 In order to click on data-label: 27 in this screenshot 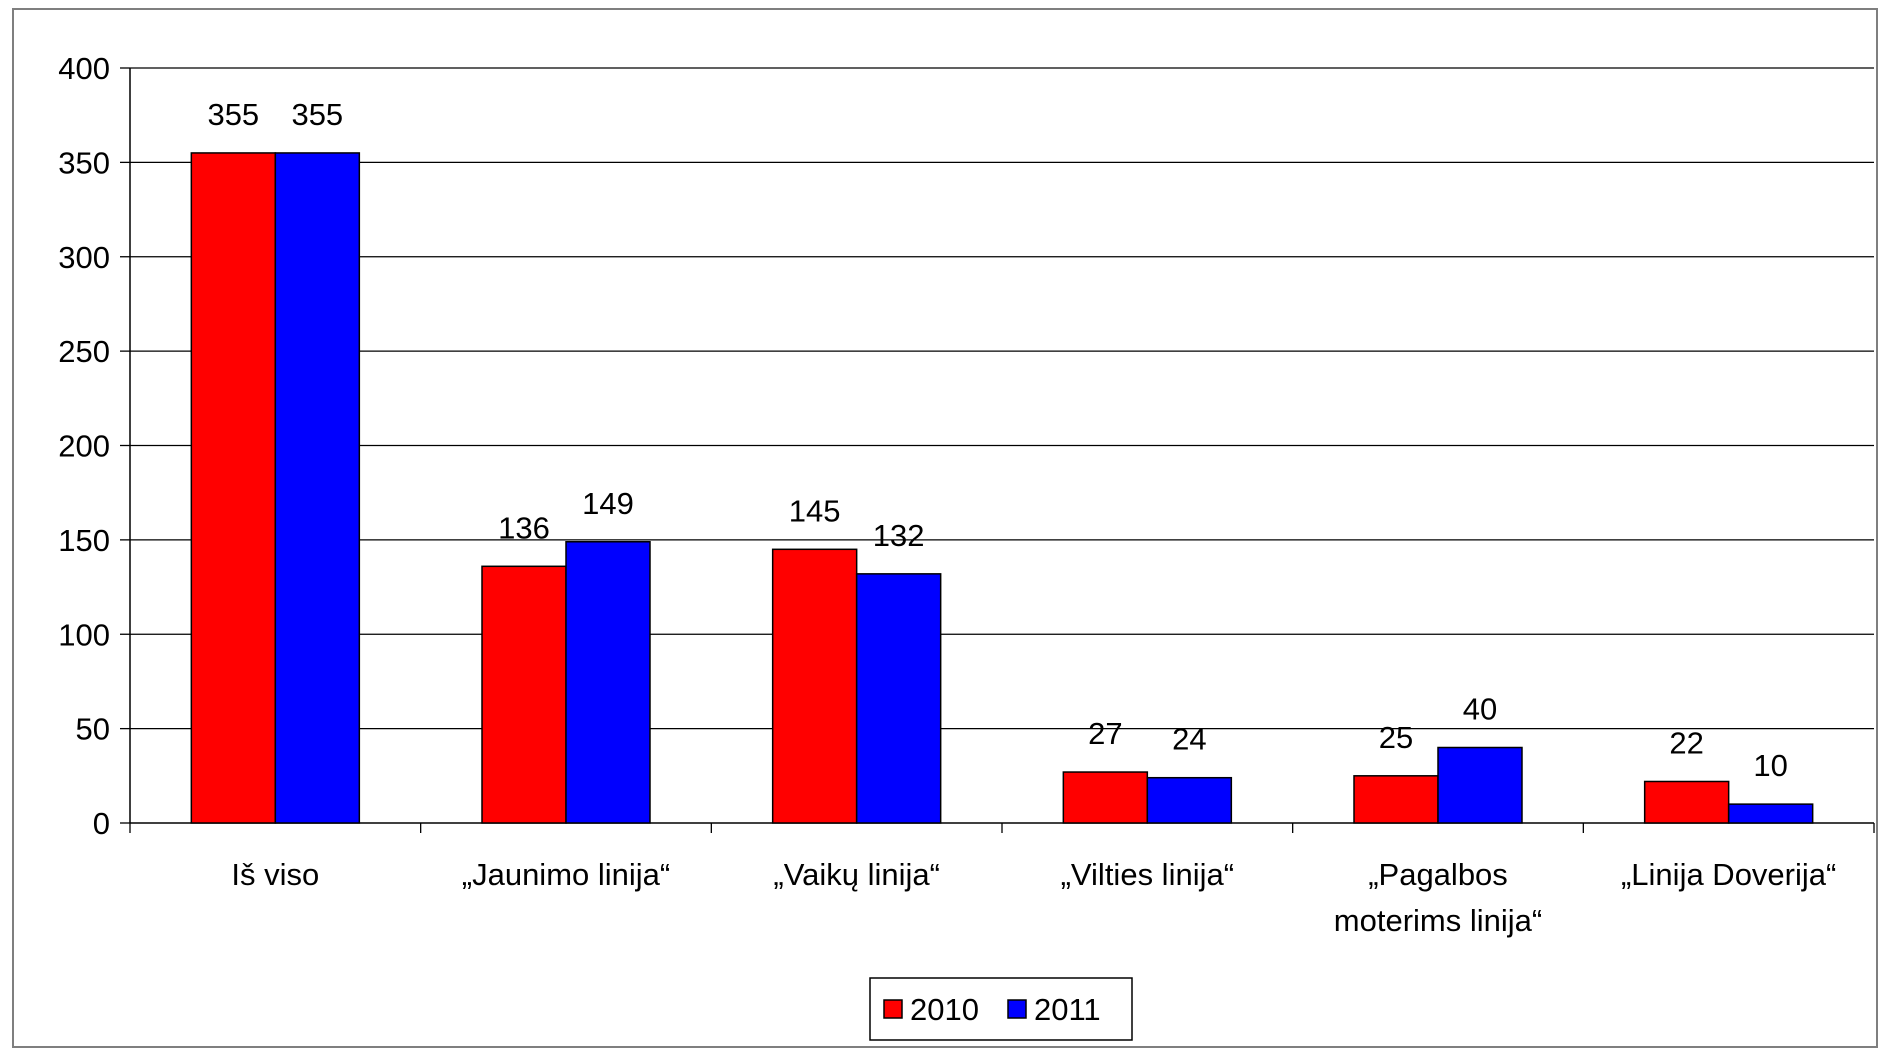, I will do `click(1105, 733)`.